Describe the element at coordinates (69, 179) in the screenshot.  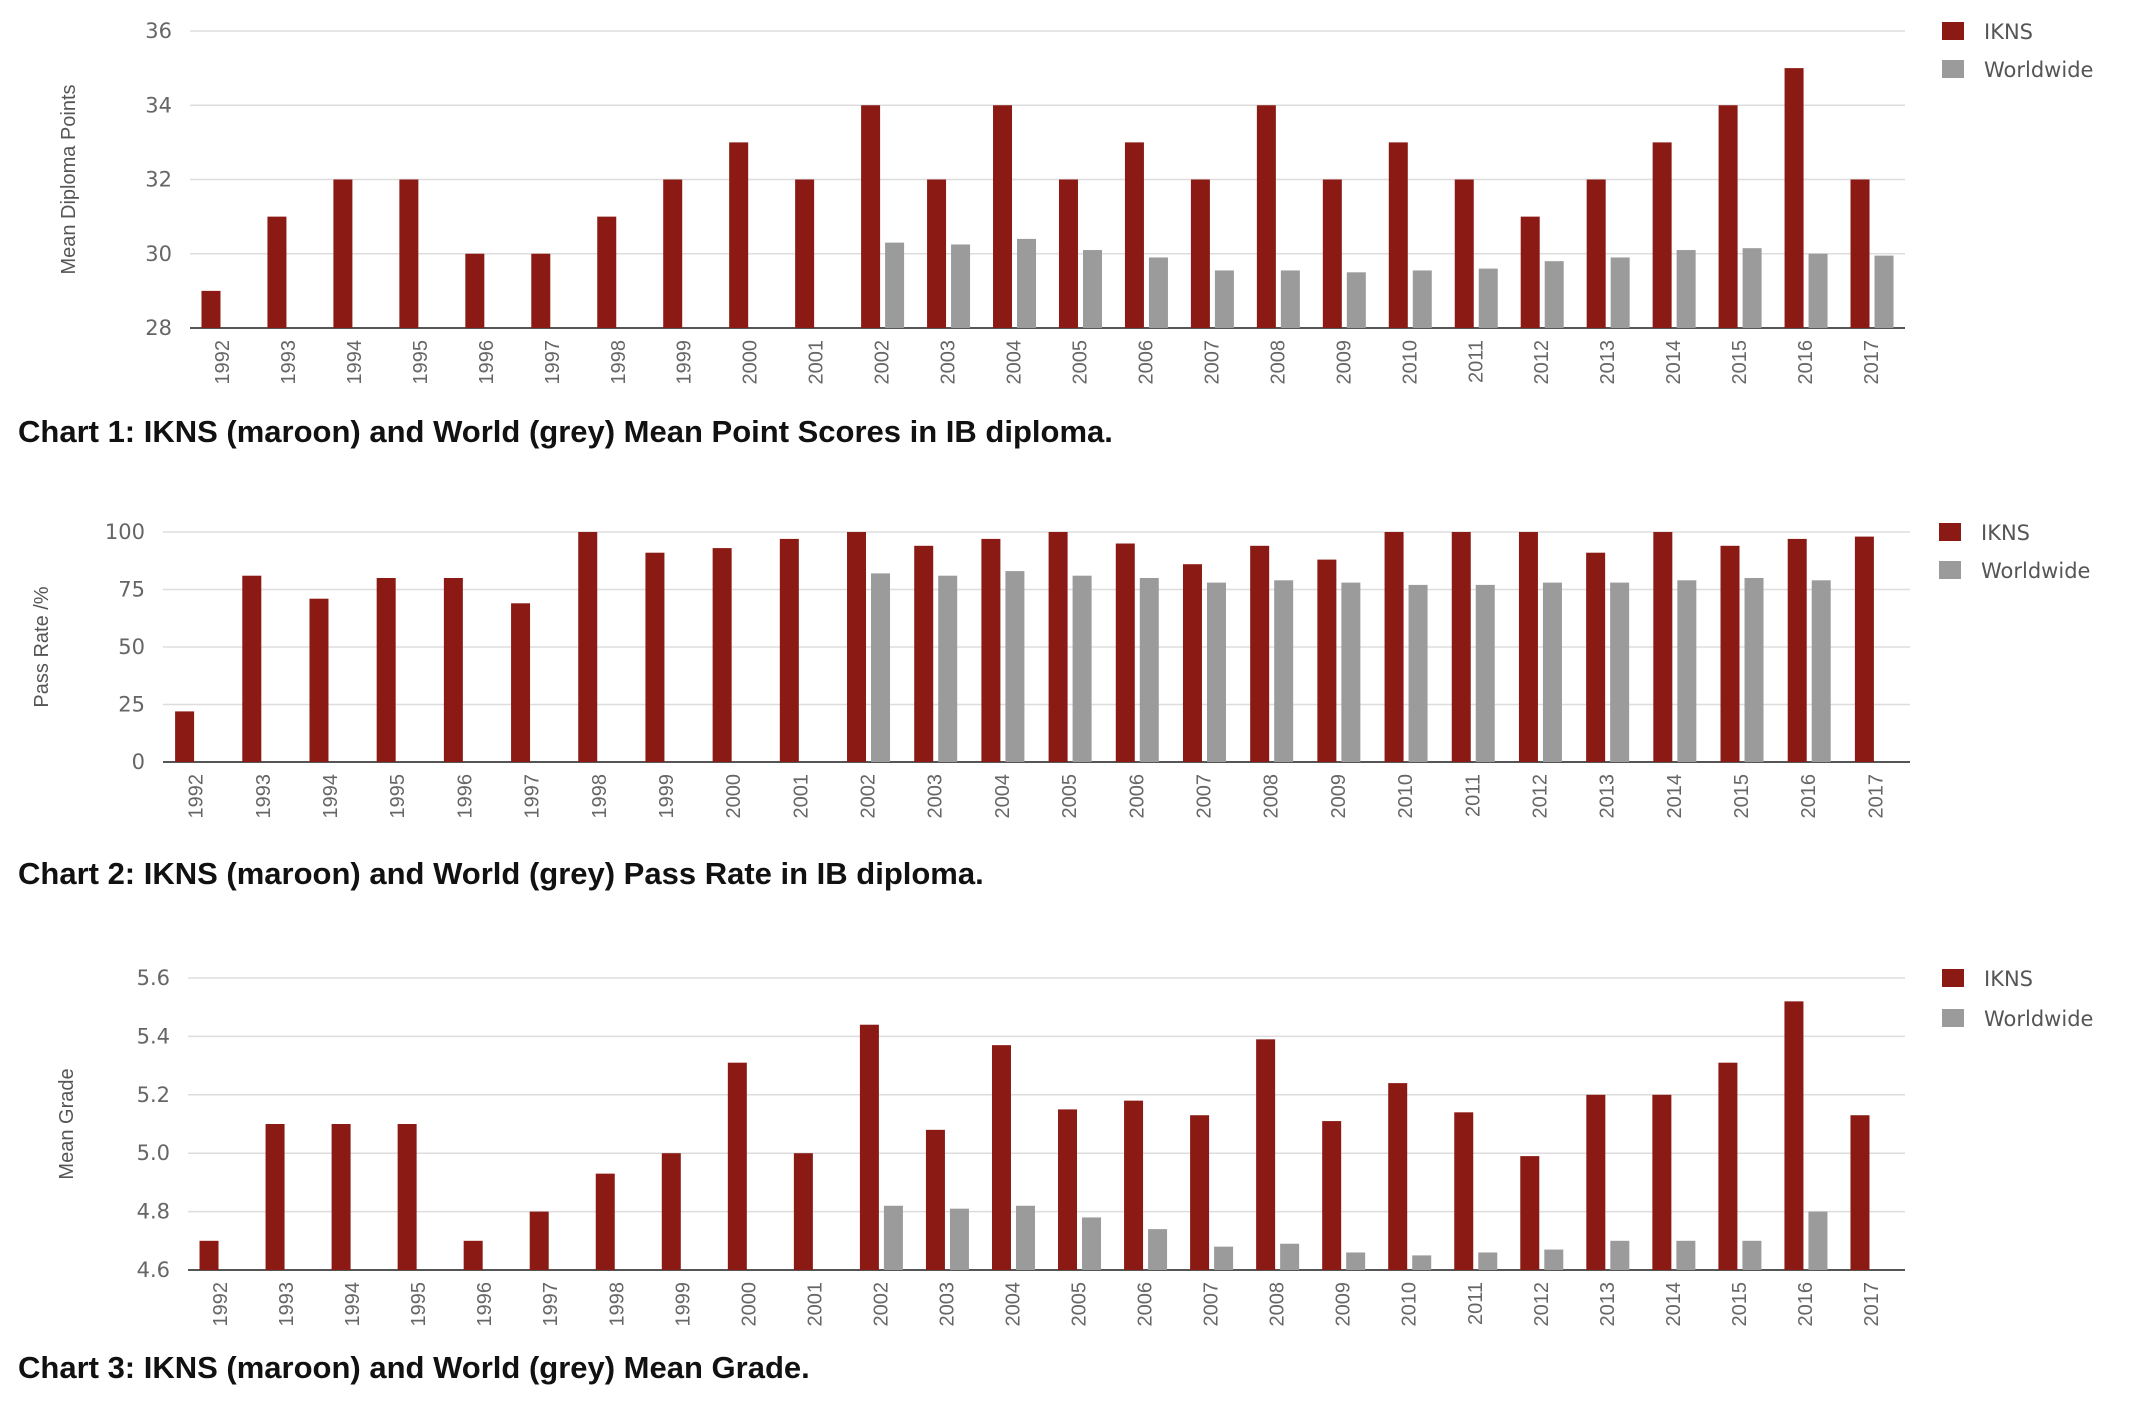
I see `y-axis-title: Mean Diploma Points` at that location.